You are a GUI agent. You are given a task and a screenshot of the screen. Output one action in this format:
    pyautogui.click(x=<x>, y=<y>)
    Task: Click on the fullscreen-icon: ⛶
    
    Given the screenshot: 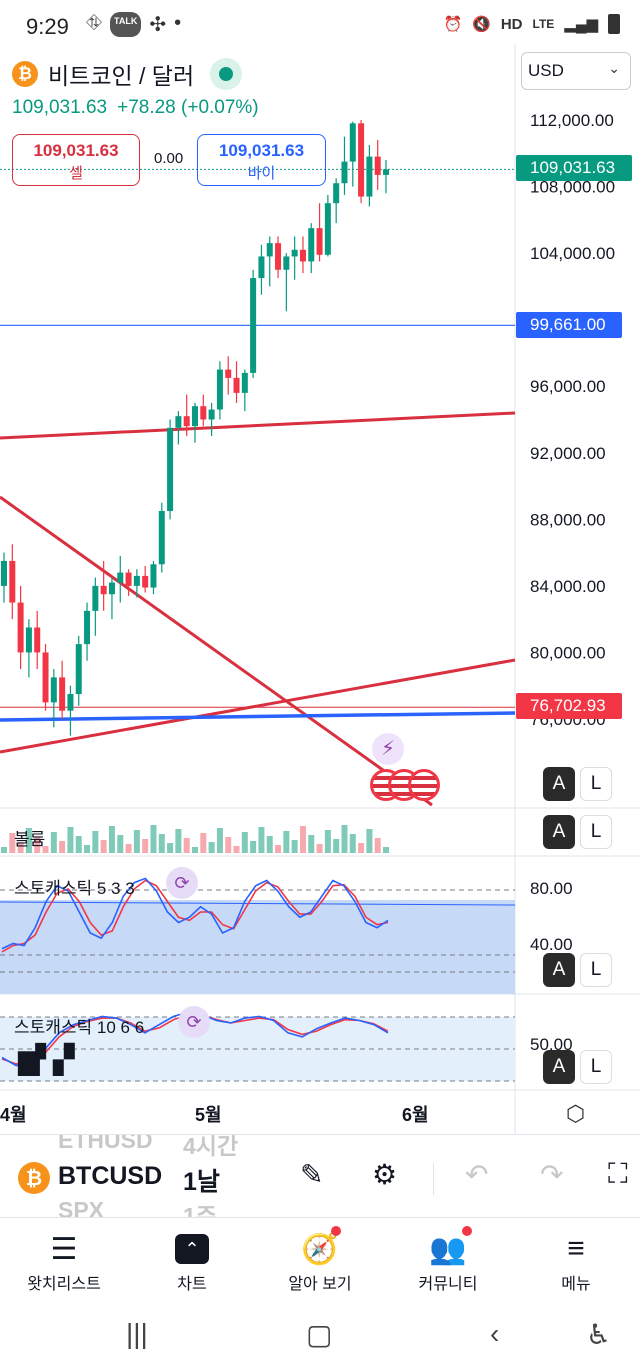 What is the action you would take?
    pyautogui.click(x=618, y=1173)
    